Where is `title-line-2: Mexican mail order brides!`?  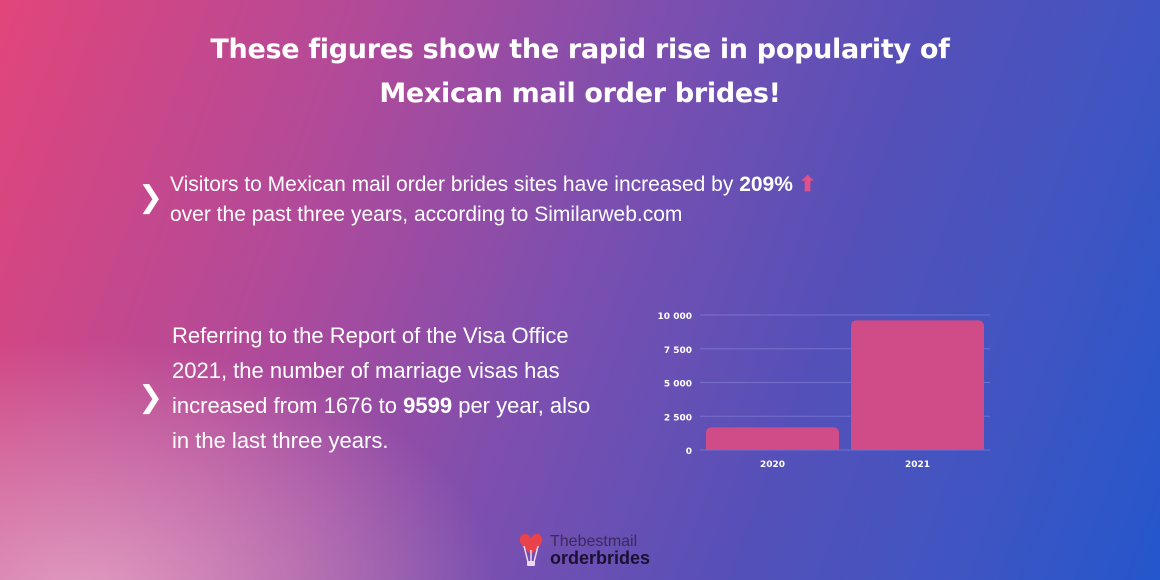
title-line-2: Mexican mail order brides! is located at coordinates (580, 93).